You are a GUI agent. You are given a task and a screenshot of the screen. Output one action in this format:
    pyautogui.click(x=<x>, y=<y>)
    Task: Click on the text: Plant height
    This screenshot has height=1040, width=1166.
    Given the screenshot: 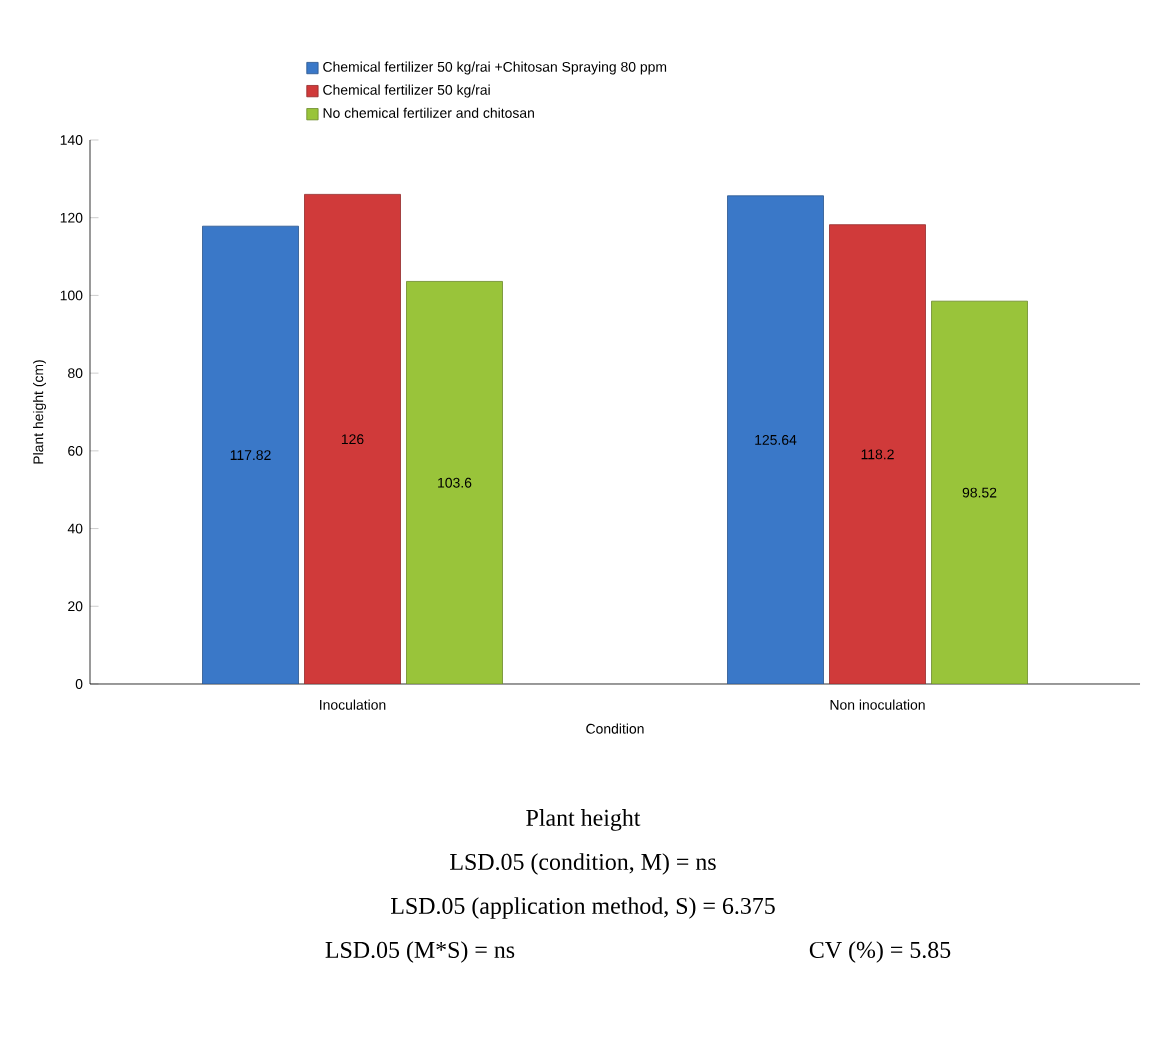 What is the action you would take?
    pyautogui.click(x=583, y=820)
    